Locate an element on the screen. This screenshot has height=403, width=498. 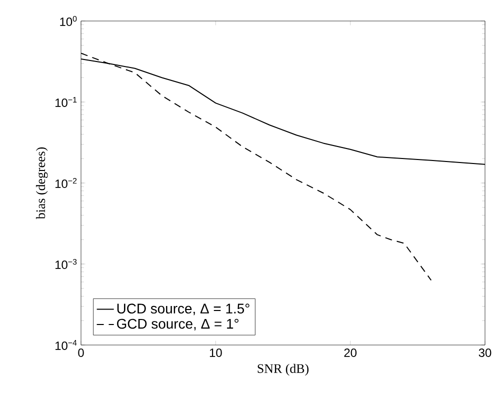
x-tick-label: 0 is located at coordinates (81, 352).